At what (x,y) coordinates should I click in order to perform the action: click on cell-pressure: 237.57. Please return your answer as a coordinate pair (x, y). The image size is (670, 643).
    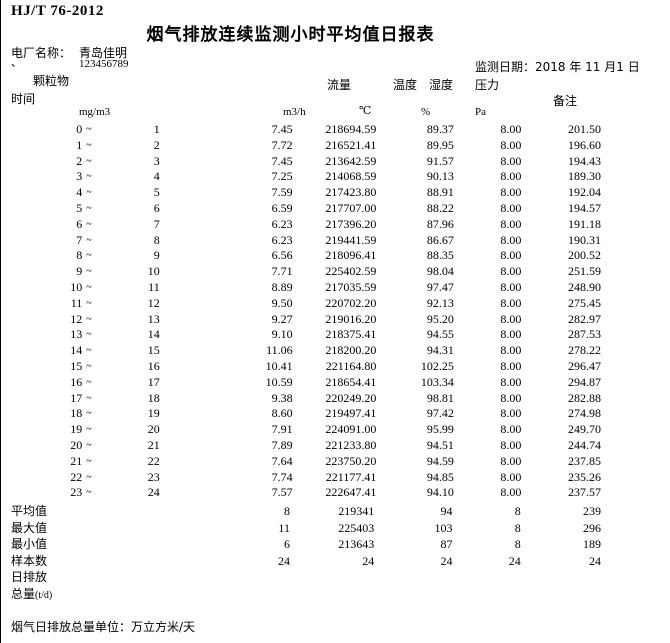
    Looking at the image, I should click on (584, 492).